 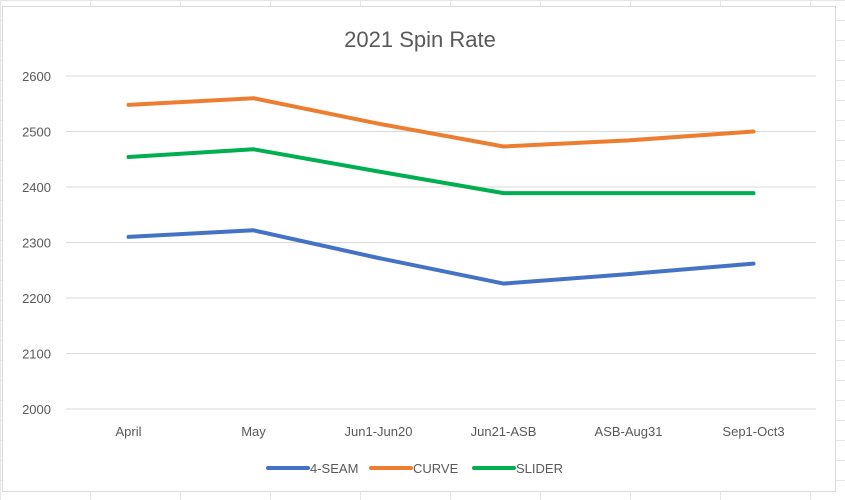 I want to click on y-tick-label: 2400, so click(x=36, y=187).